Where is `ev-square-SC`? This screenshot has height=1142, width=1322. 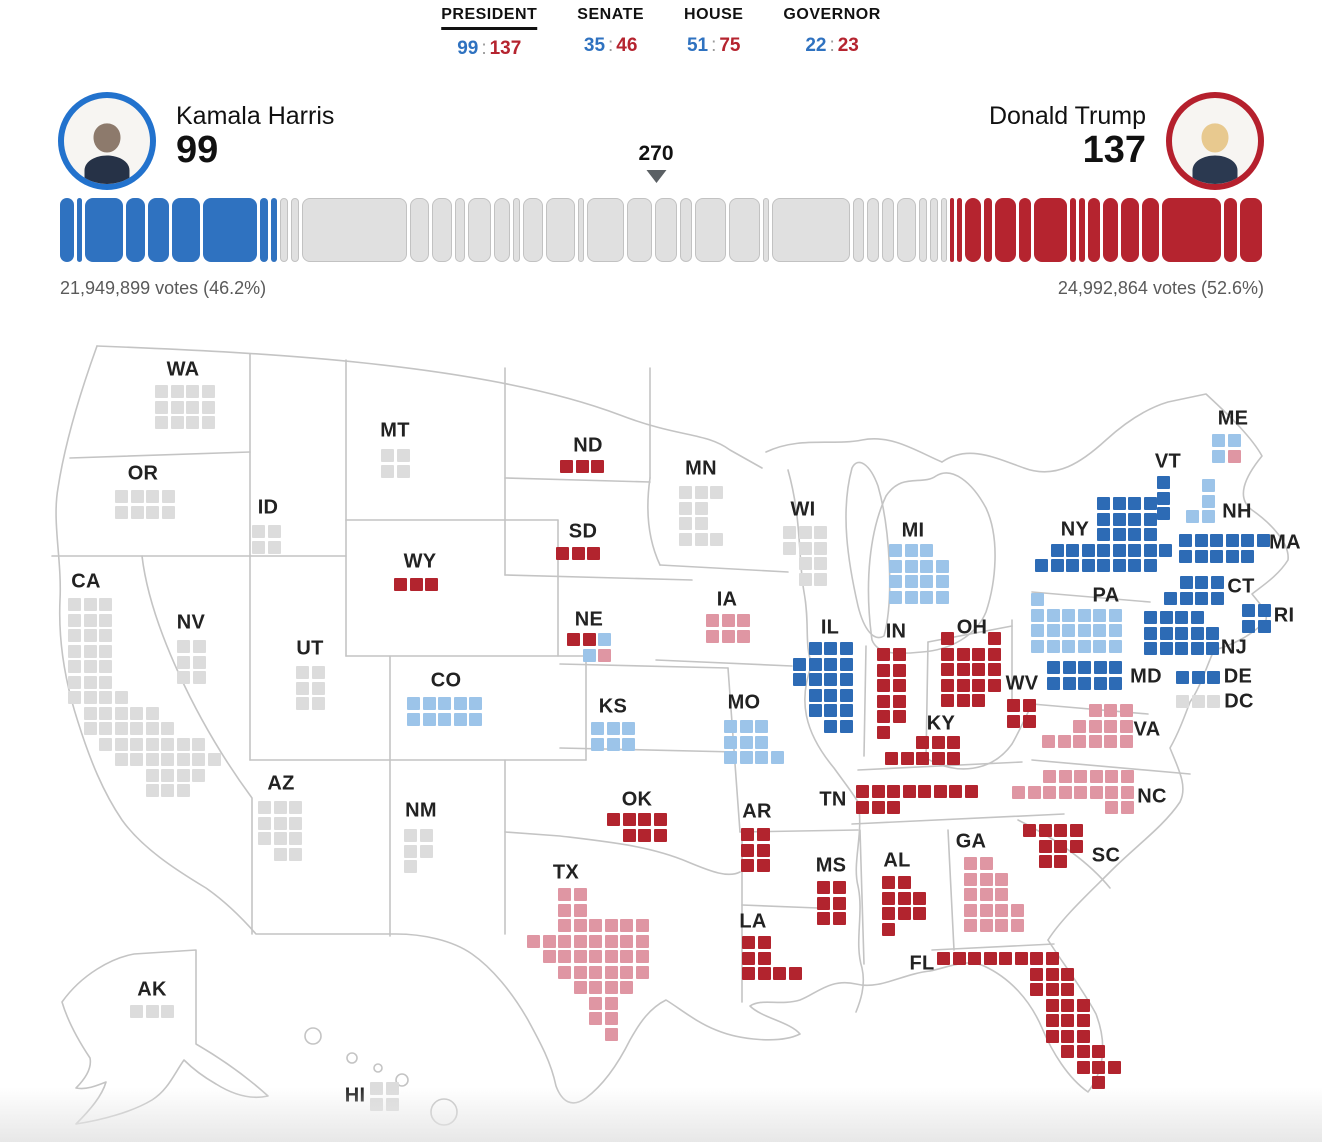 ev-square-SC is located at coordinates (1060, 830).